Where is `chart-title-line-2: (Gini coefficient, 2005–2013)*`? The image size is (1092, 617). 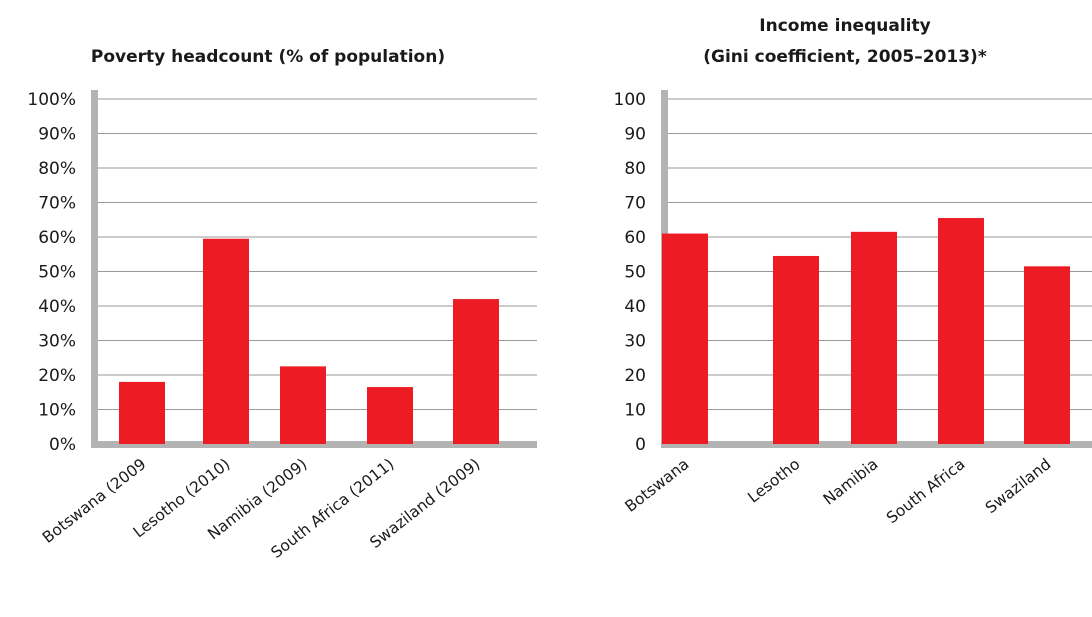 chart-title-line-2: (Gini coefficient, 2005–2013)* is located at coordinates (845, 57).